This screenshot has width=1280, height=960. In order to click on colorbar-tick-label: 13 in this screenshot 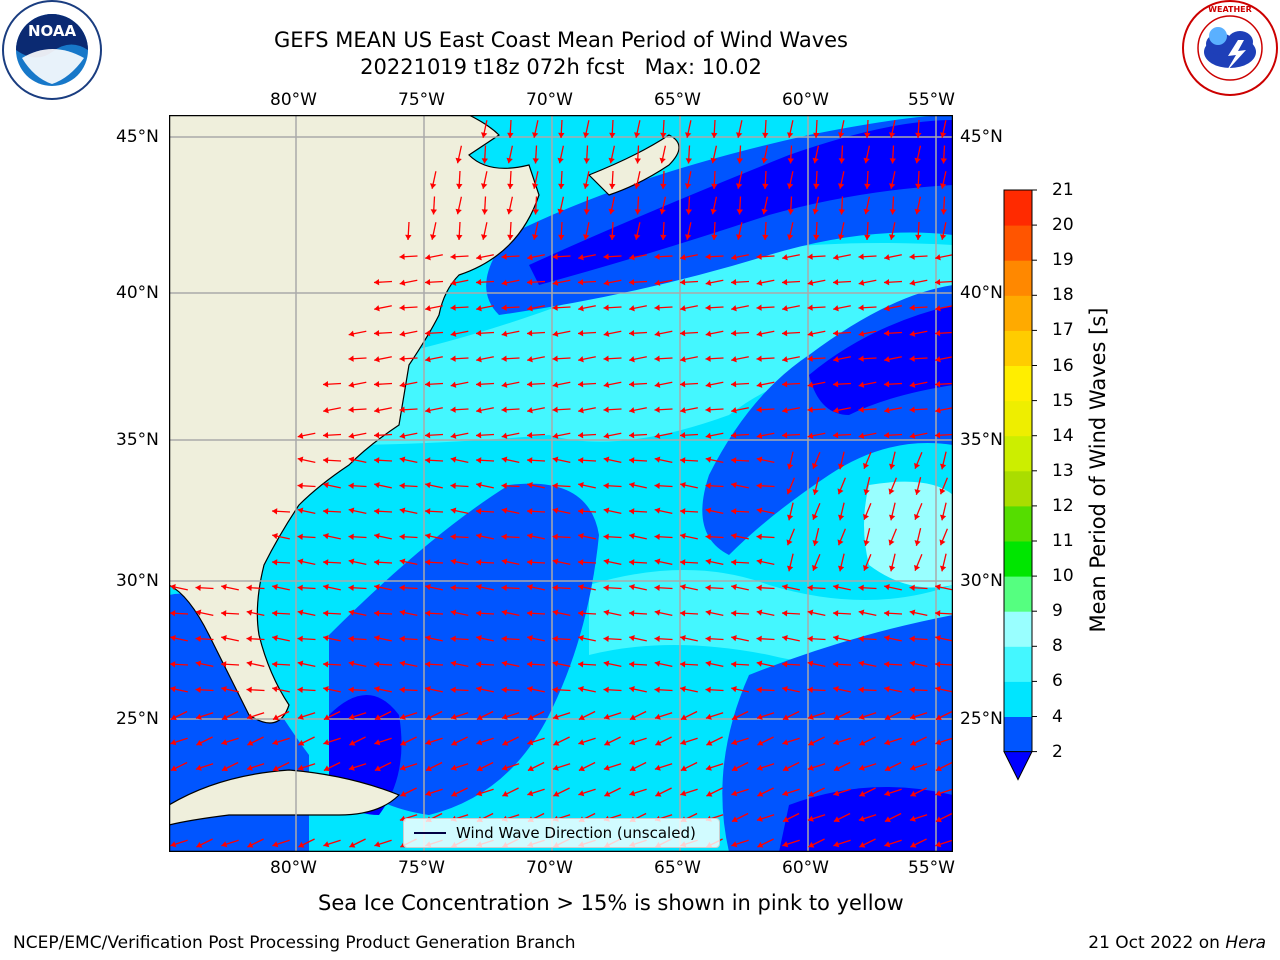, I will do `click(1063, 470)`.